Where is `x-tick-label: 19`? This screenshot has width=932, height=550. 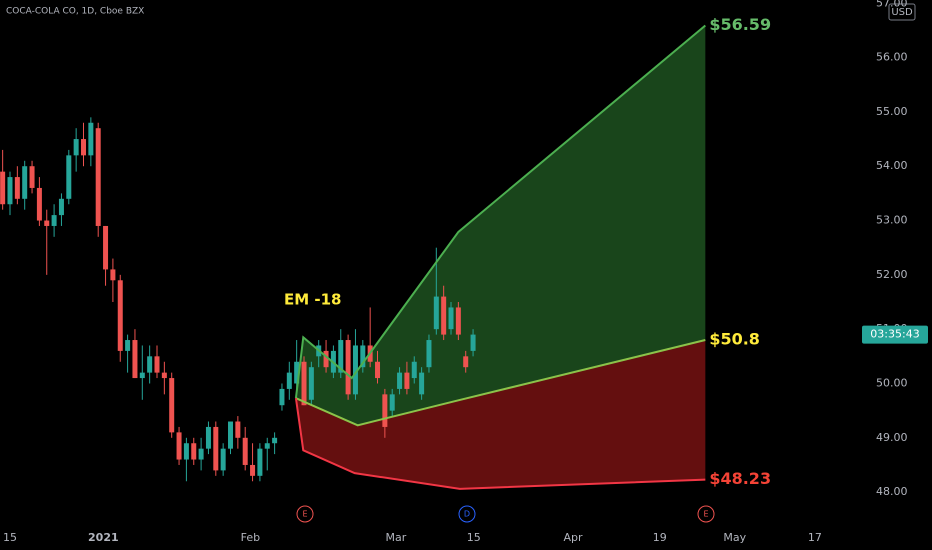
x-tick-label: 19 is located at coordinates (660, 537).